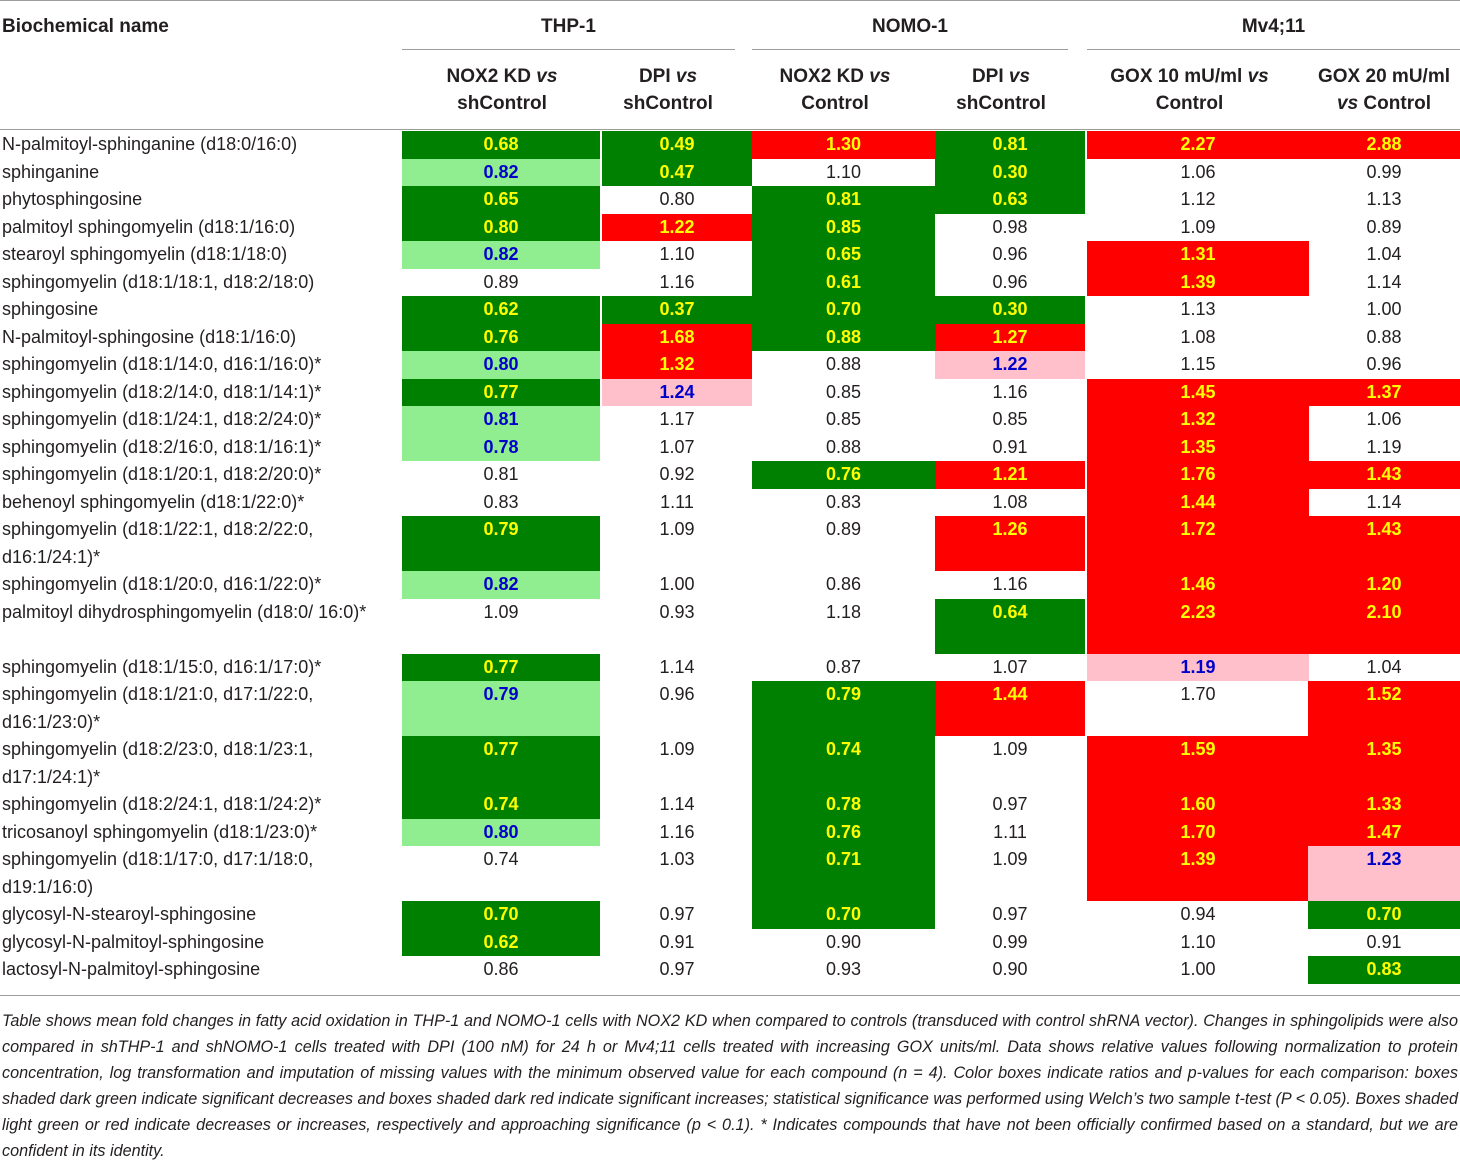  I want to click on value-cell: 1.03, so click(677, 859).